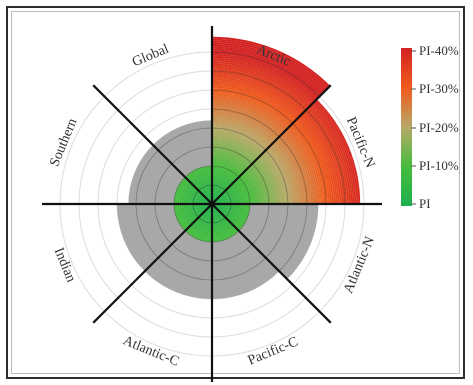  Describe the element at coordinates (439, 50) in the screenshot. I see `legend-label: PI-40%` at that location.